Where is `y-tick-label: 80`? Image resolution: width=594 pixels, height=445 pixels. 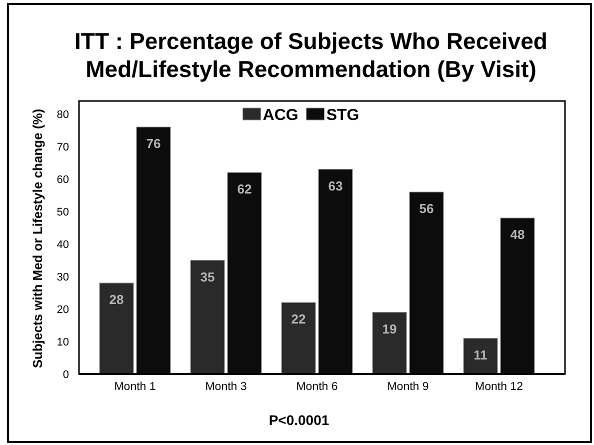
y-tick-label: 80 is located at coordinates (62, 115).